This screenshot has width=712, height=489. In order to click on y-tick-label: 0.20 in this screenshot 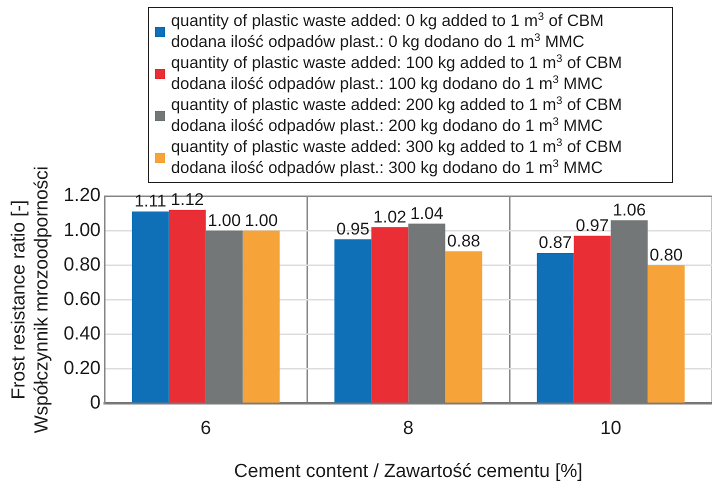, I will do `click(82, 369)`.